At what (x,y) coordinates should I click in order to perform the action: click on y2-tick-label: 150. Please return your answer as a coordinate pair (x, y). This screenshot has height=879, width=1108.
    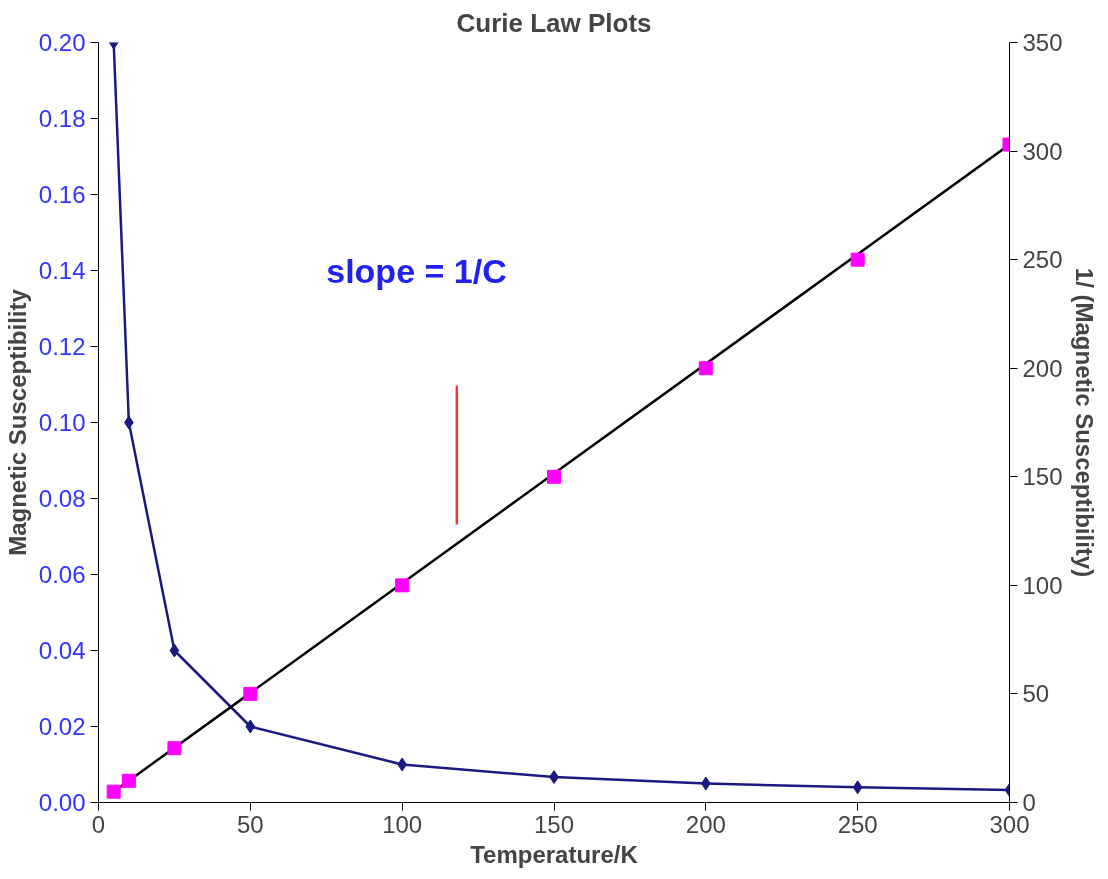
    Looking at the image, I should click on (1042, 477).